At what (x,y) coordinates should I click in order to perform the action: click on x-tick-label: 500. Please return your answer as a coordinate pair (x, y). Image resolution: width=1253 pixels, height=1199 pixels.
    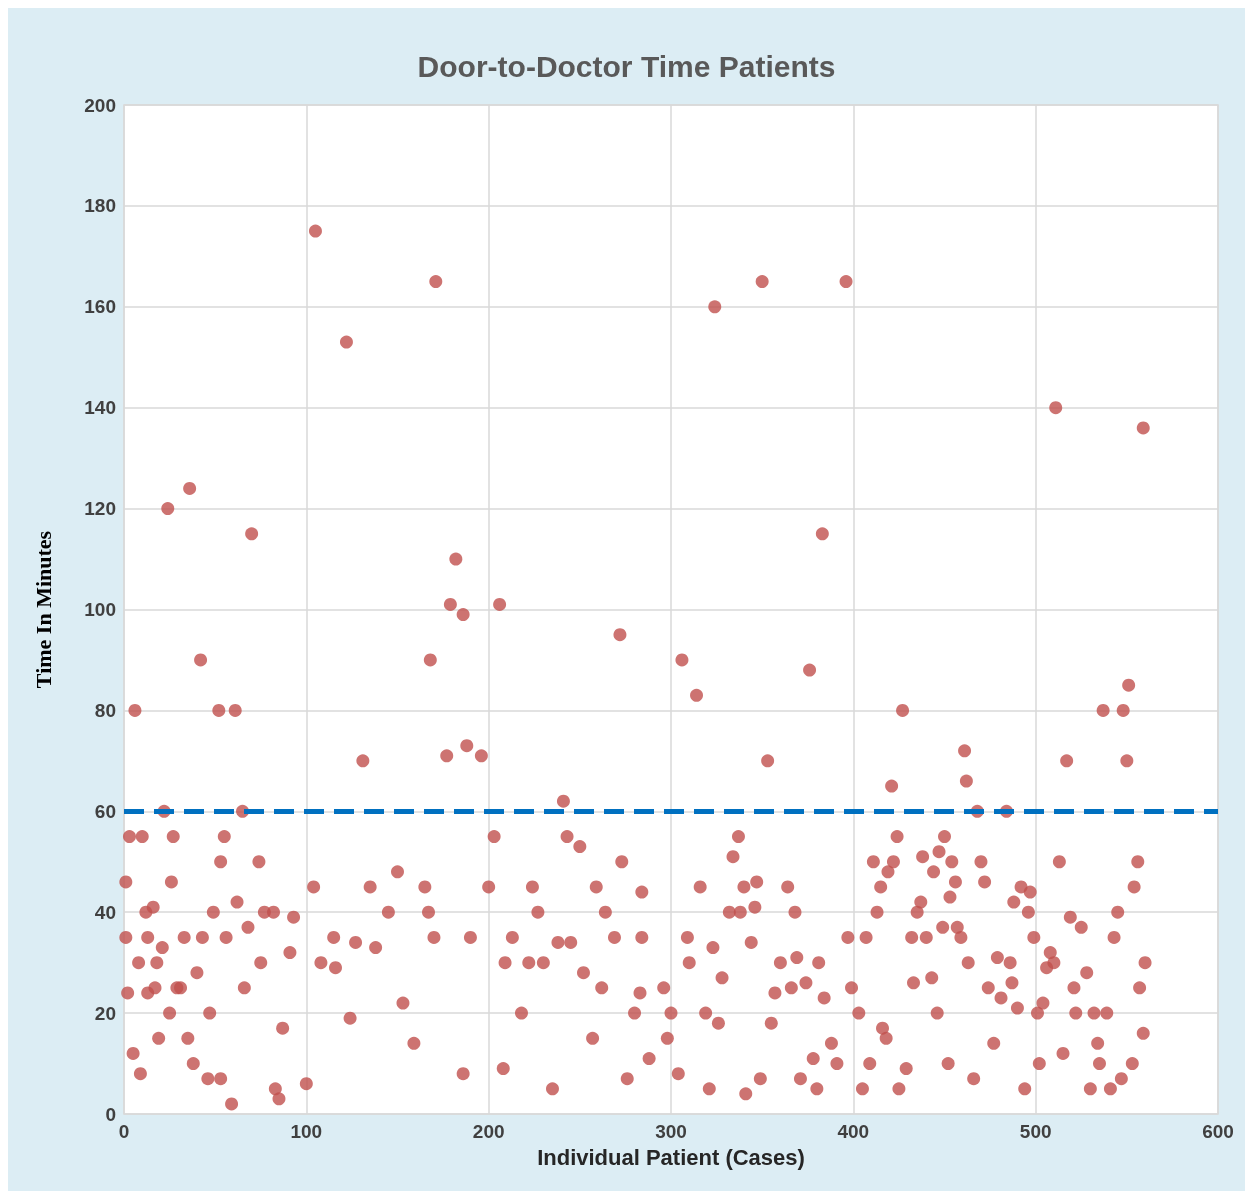
    Looking at the image, I should click on (1035, 1131).